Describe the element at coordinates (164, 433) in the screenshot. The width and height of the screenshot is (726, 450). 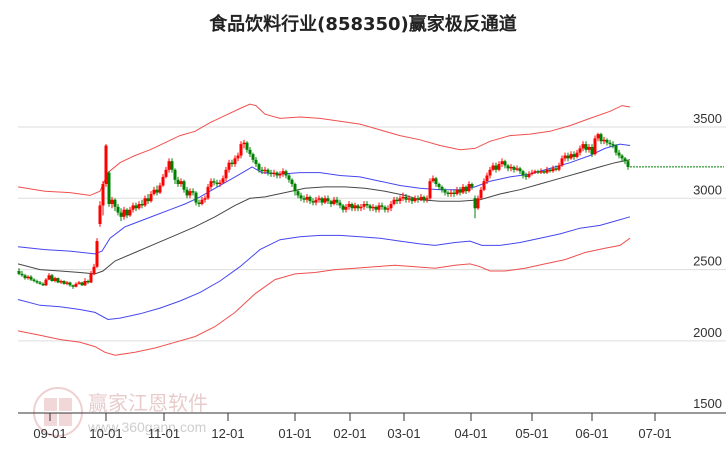
I see `x-tick-label: 11-01` at that location.